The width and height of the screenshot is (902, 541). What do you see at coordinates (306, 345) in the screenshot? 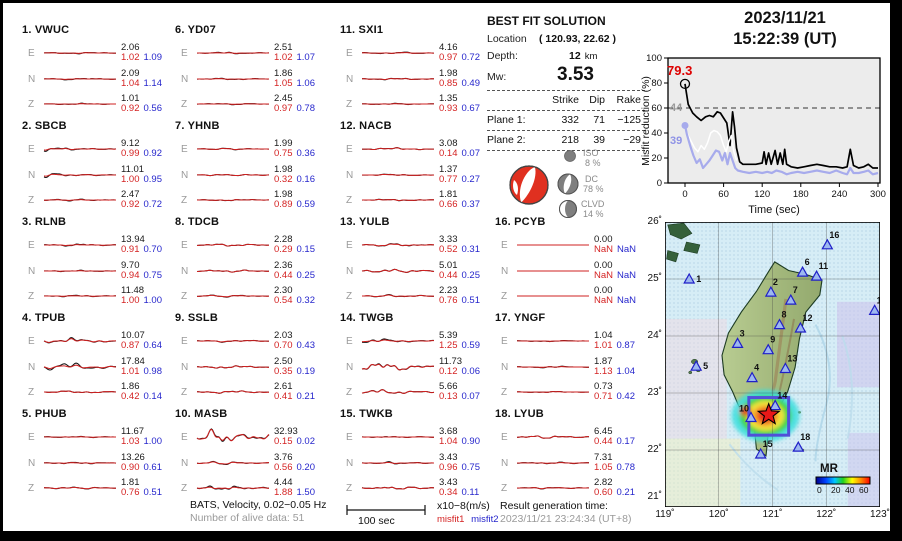
I see `misfit2-value: 0.43` at bounding box center [306, 345].